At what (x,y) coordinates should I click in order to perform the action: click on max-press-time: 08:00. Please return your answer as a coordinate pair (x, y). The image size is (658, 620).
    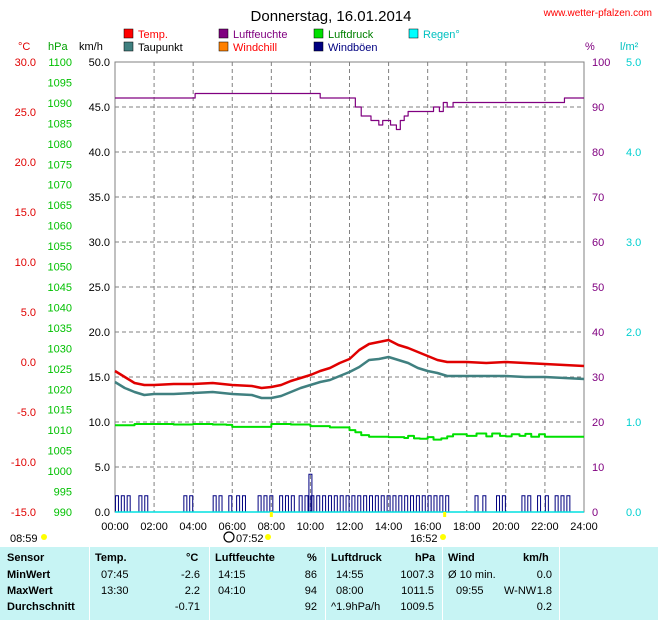
    Looking at the image, I should click on (350, 591).